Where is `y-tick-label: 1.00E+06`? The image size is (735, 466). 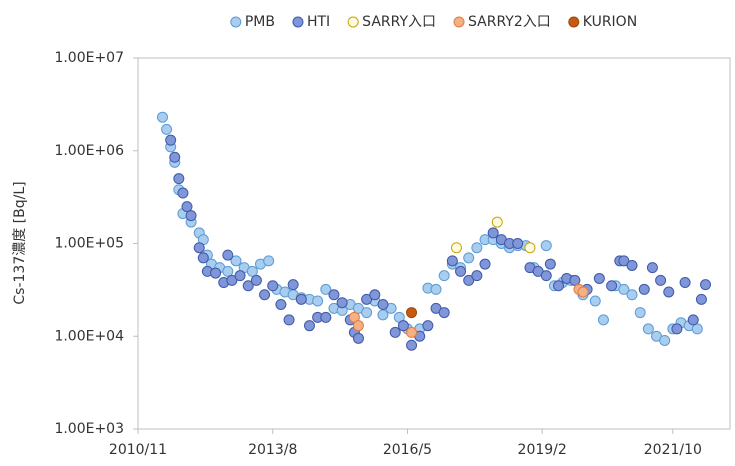
y-tick-label: 1.00E+06 is located at coordinates (89, 151).